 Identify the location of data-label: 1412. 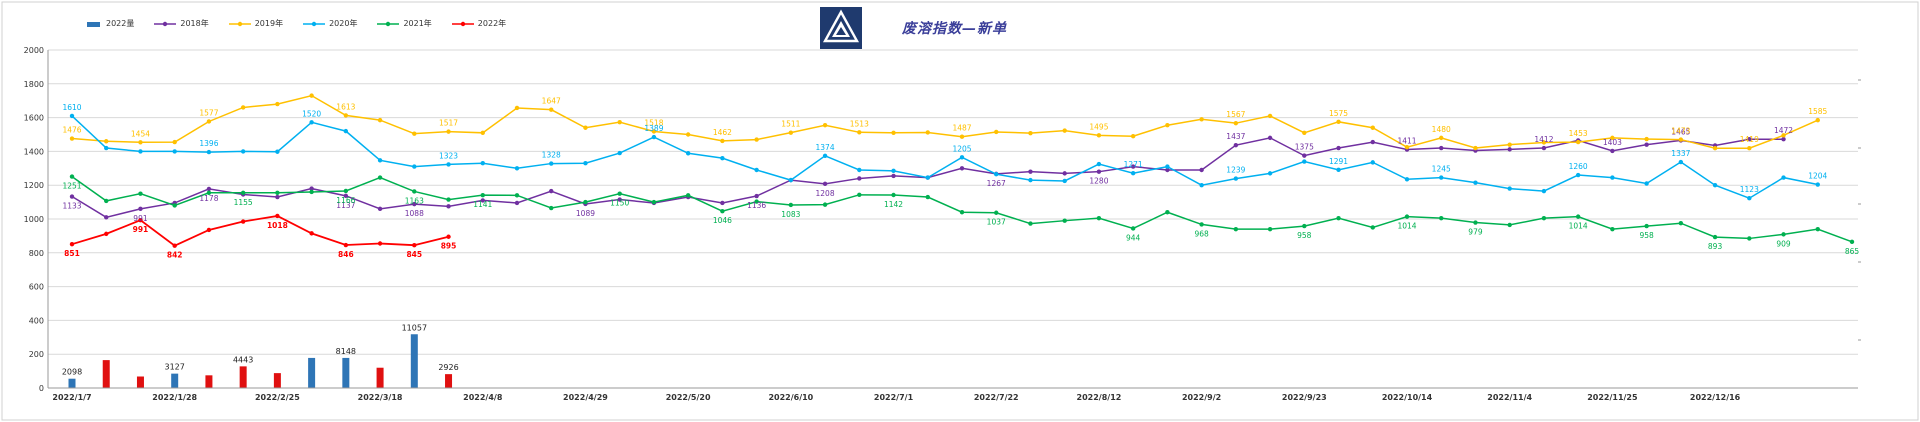
(1543, 139).